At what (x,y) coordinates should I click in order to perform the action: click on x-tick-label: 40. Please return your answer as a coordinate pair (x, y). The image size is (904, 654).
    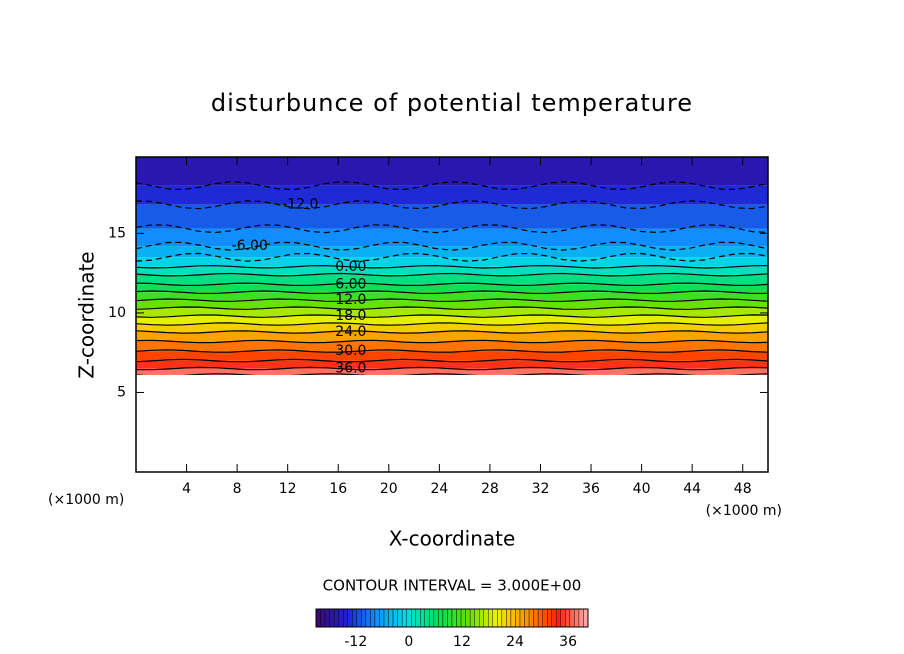
    Looking at the image, I should click on (642, 489).